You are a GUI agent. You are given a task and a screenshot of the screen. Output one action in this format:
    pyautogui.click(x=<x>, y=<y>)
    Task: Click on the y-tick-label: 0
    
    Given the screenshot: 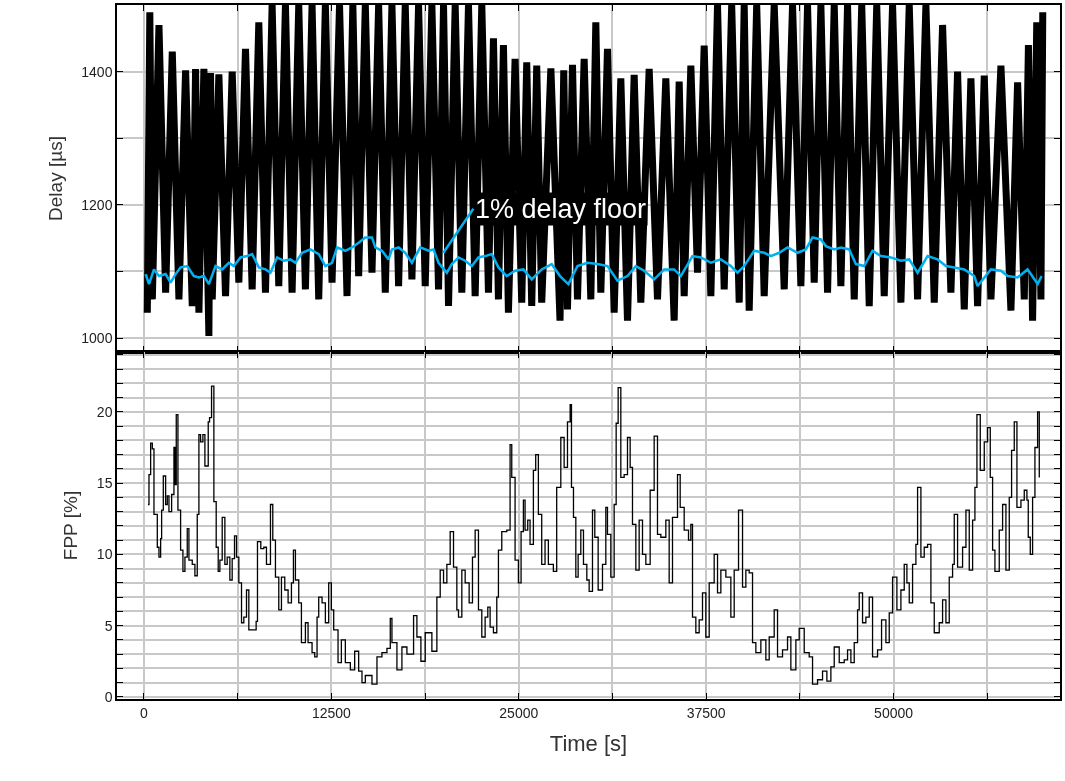 What is the action you would take?
    pyautogui.click(x=108, y=696)
    